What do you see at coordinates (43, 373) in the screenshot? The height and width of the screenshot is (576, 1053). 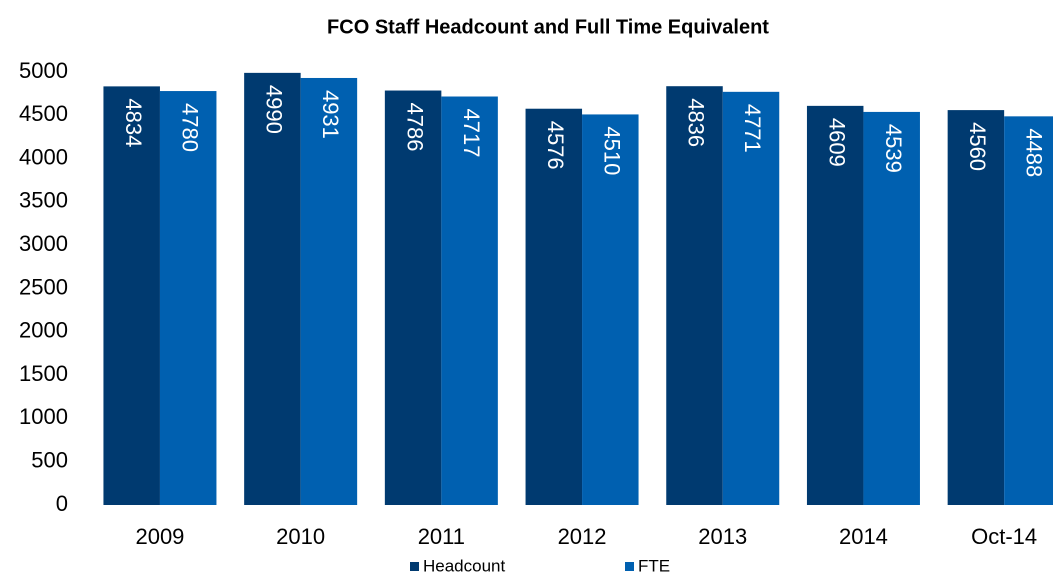 I see `y-tick-label: 1500` at bounding box center [43, 373].